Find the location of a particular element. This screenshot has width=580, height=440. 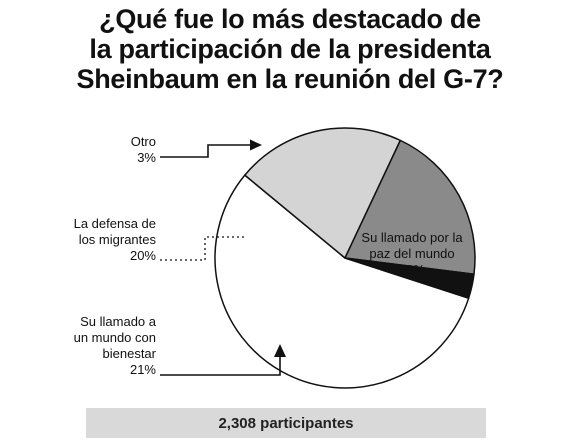

label-mundo-con-bienestar-line-2: un mundo con is located at coordinates (115, 337).